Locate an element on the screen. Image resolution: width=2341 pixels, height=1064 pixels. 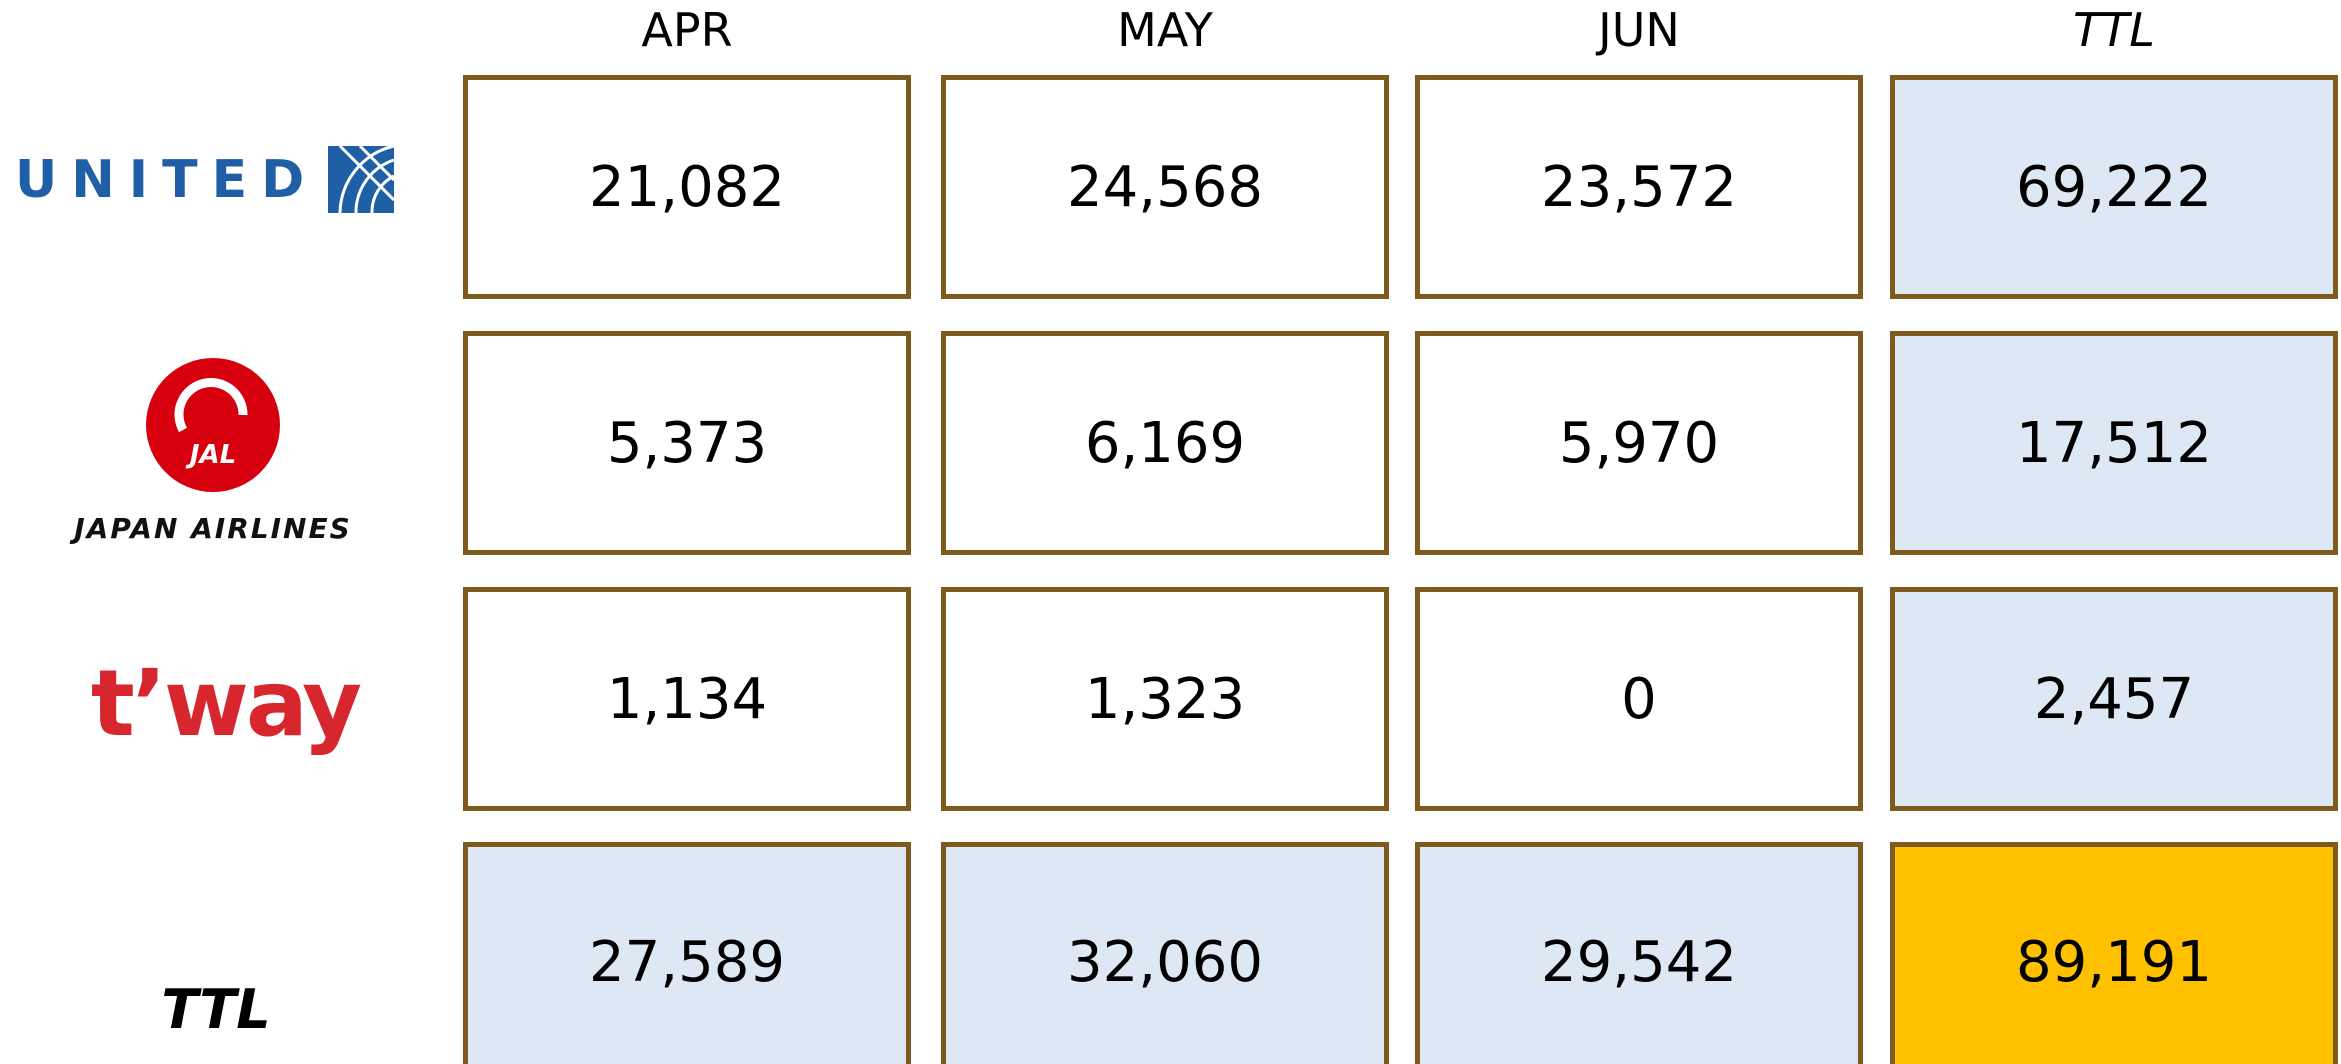
value-cell: 5,970 is located at coordinates (1639, 443).